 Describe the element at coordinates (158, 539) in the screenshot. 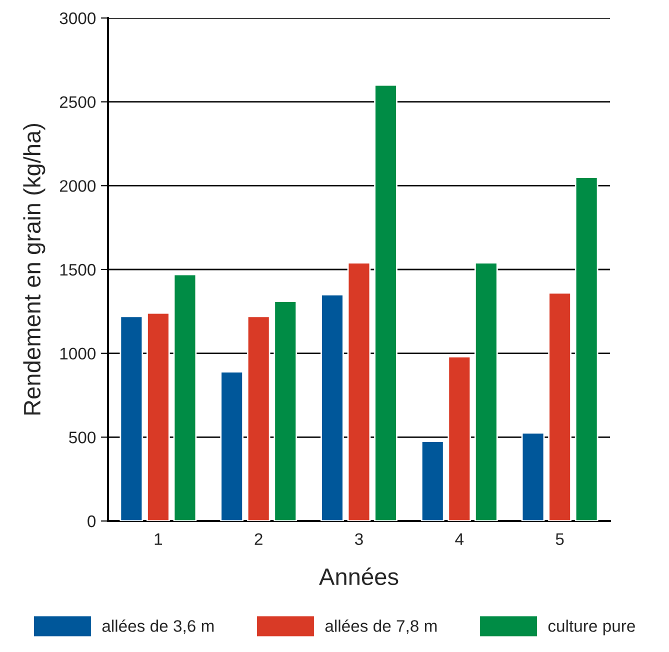

I see `x-tick-label: 1` at that location.